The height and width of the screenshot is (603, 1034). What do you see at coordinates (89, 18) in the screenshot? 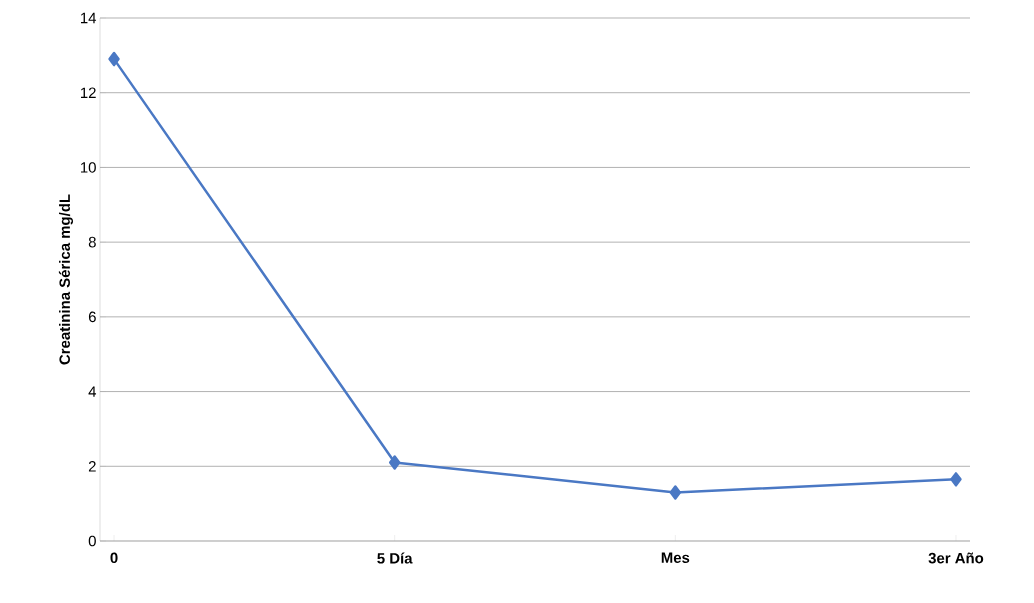
I see `y-tick-label: 14` at bounding box center [89, 18].